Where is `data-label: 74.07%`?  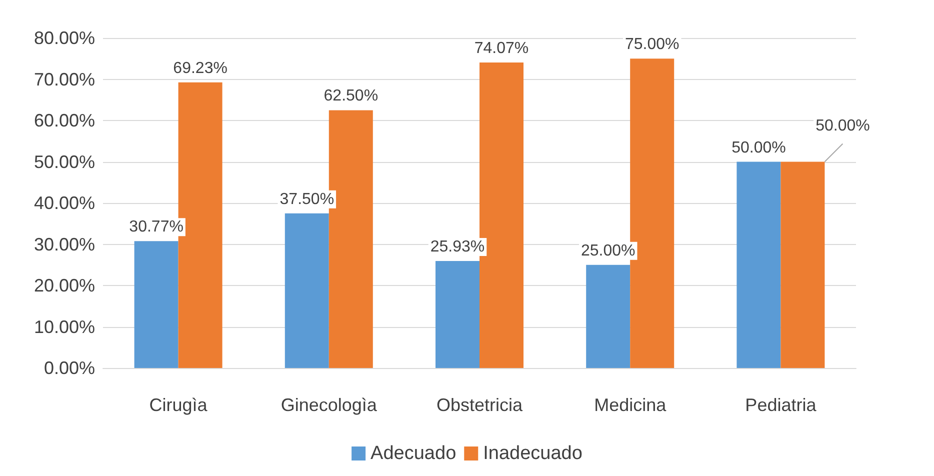 data-label: 74.07% is located at coordinates (501, 48).